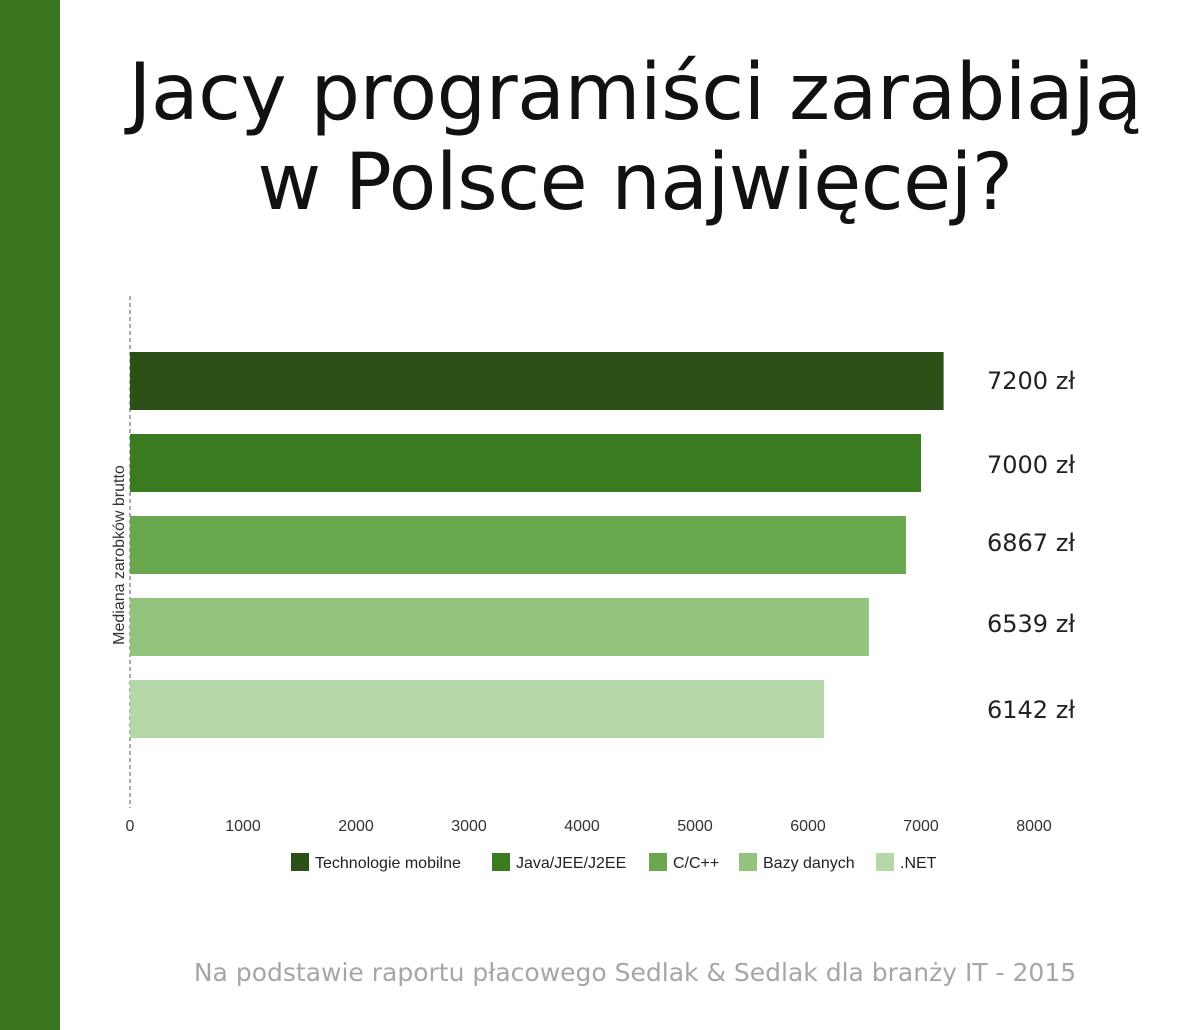 The image size is (1200, 1030). What do you see at coordinates (356, 826) in the screenshot?
I see `x-tick-label-2: 2000` at bounding box center [356, 826].